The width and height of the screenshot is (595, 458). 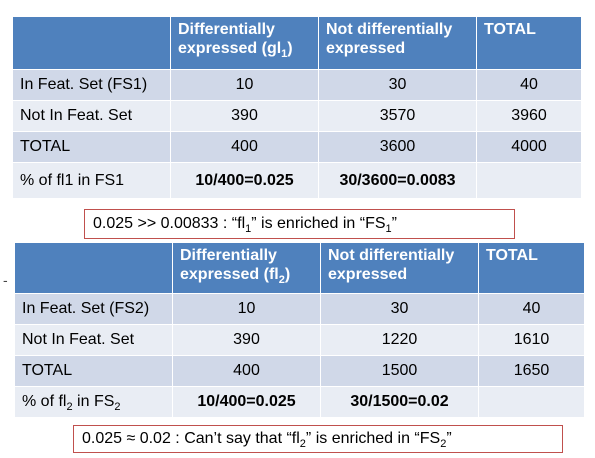 I want to click on row-label: In Feat. Set (FS2), so click(x=93, y=309).